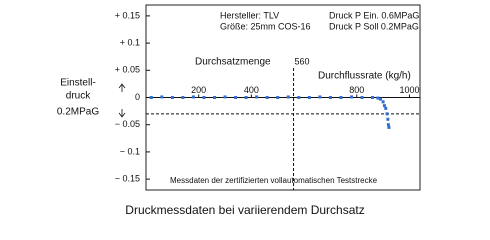 The height and width of the screenshot is (240, 490). What do you see at coordinates (137, 97) in the screenshot?
I see `y-tick-label: 0` at bounding box center [137, 97].